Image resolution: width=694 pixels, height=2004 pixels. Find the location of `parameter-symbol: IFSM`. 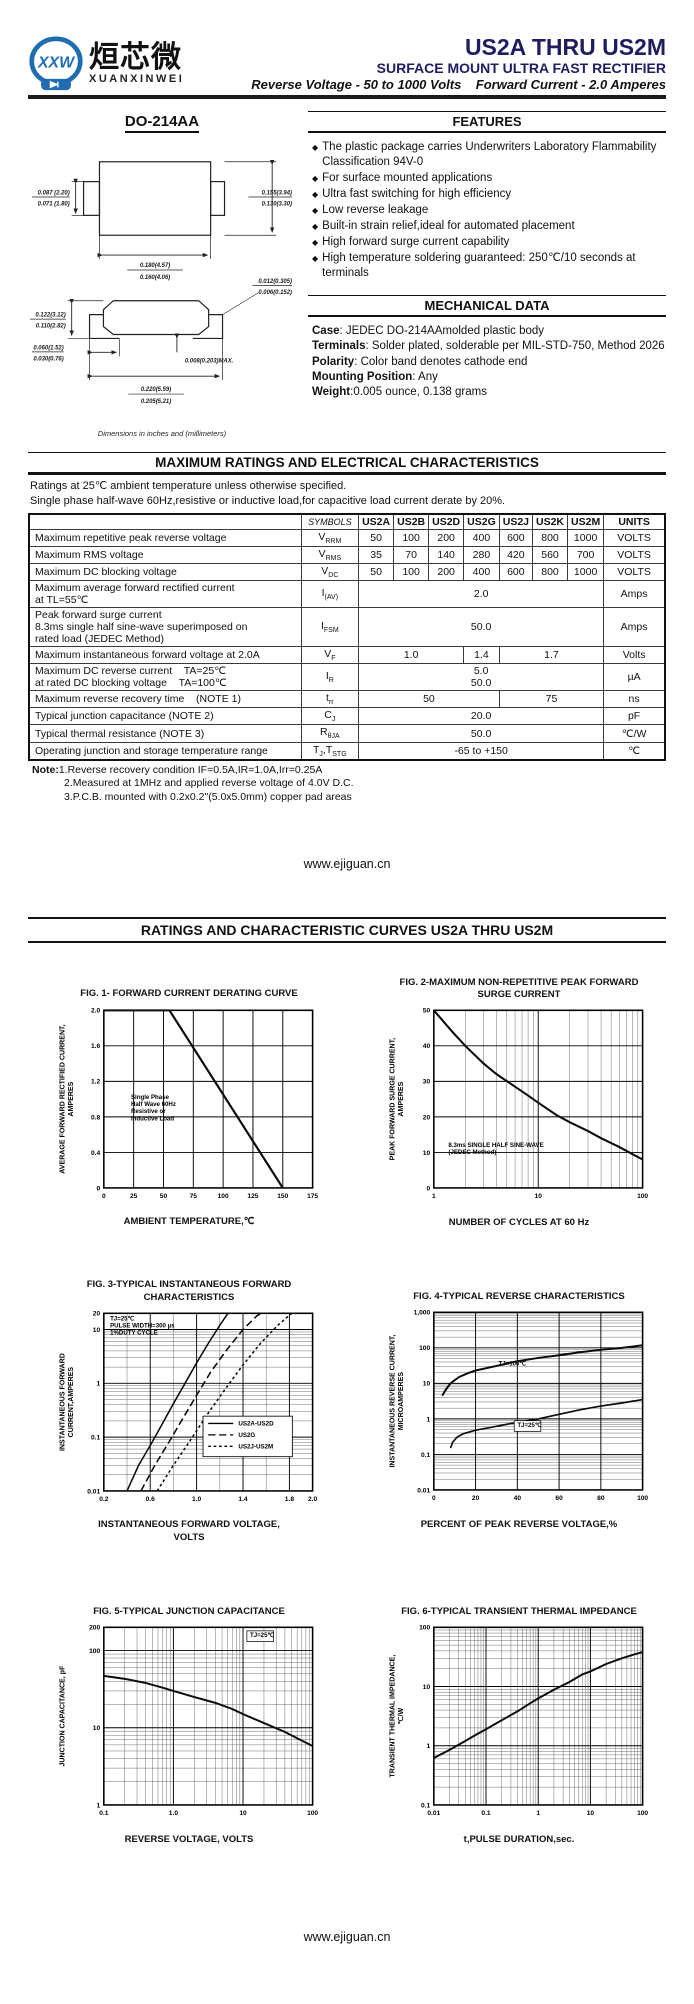

parameter-symbol: IFSM is located at coordinates (330, 627).